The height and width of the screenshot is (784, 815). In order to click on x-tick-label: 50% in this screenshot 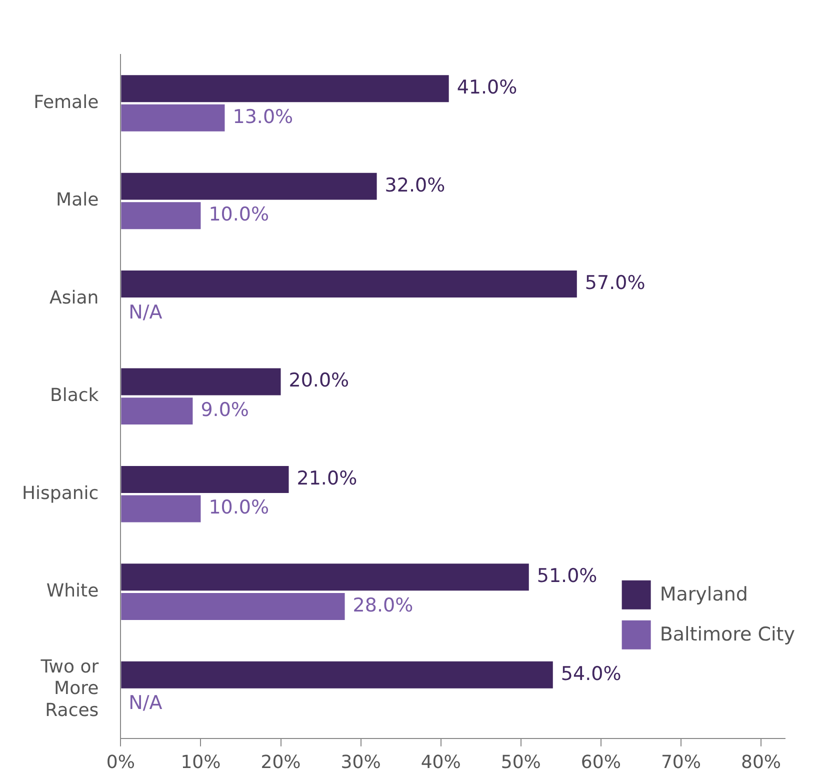, I will do `click(520, 762)`.